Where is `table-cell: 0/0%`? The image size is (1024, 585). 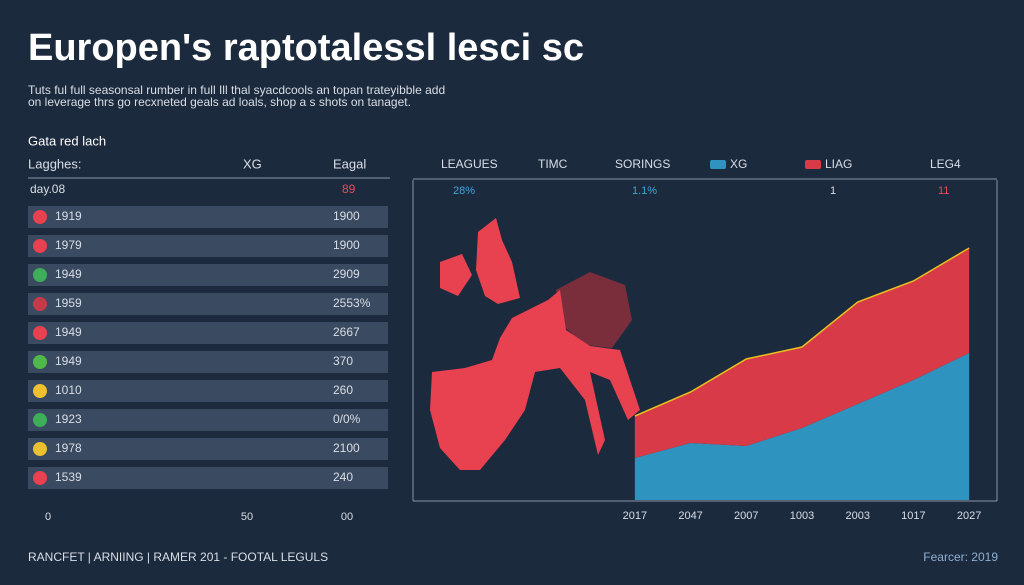
table-cell: 0/0% is located at coordinates (347, 419).